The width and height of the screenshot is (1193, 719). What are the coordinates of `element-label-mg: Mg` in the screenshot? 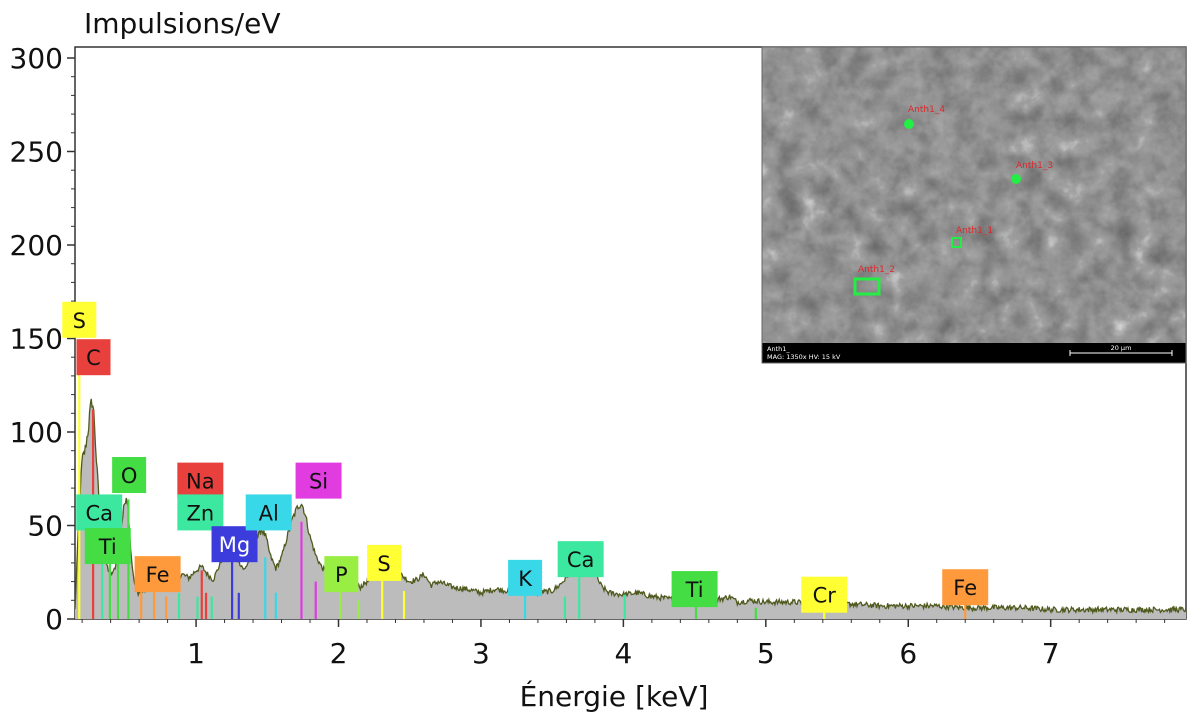 It's located at (234, 544).